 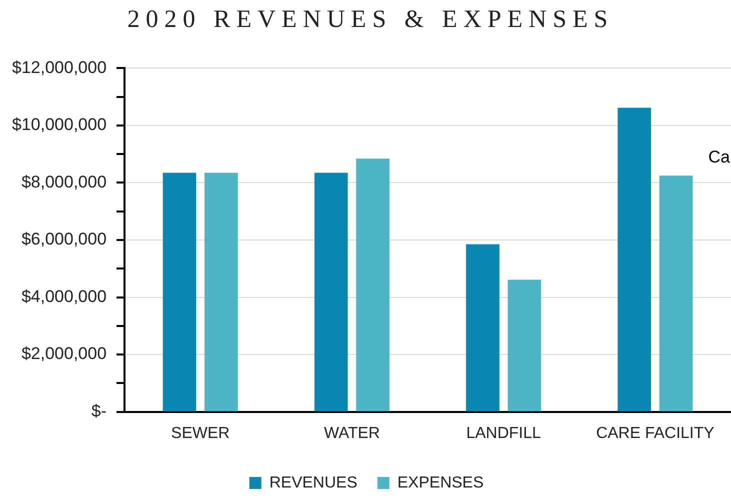 I want to click on y-tick-label: $10,000,000, so click(x=59, y=124).